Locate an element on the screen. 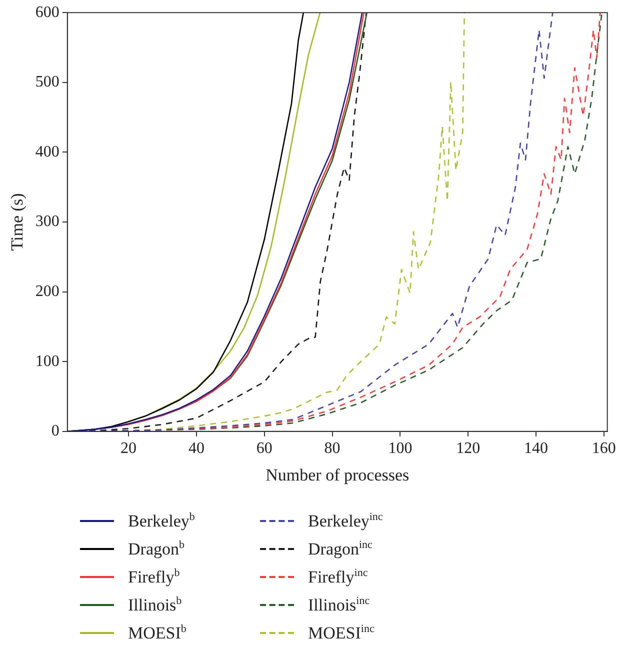 The height and width of the screenshot is (648, 619). x-tick-label: 140 is located at coordinates (536, 449).